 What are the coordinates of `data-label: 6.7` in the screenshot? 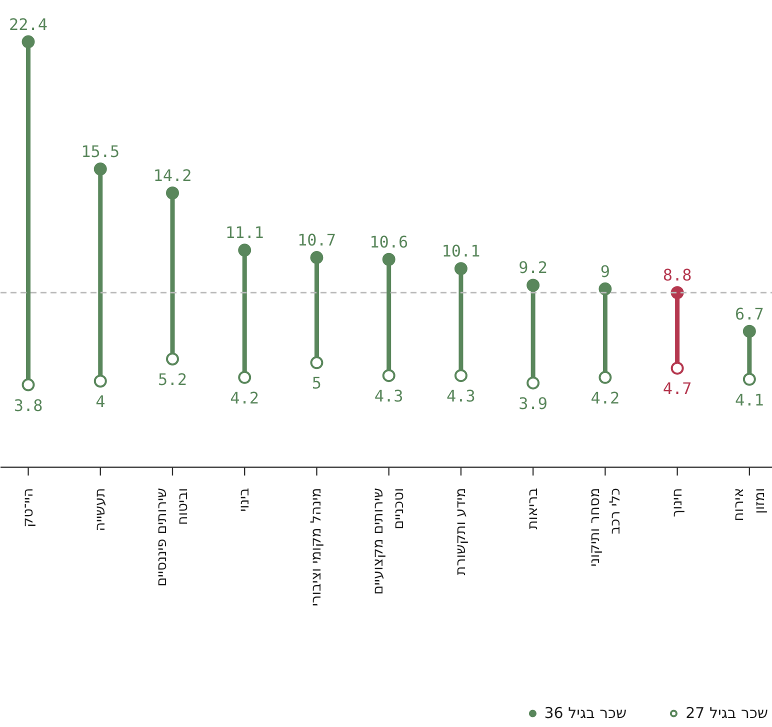 It's located at (749, 314).